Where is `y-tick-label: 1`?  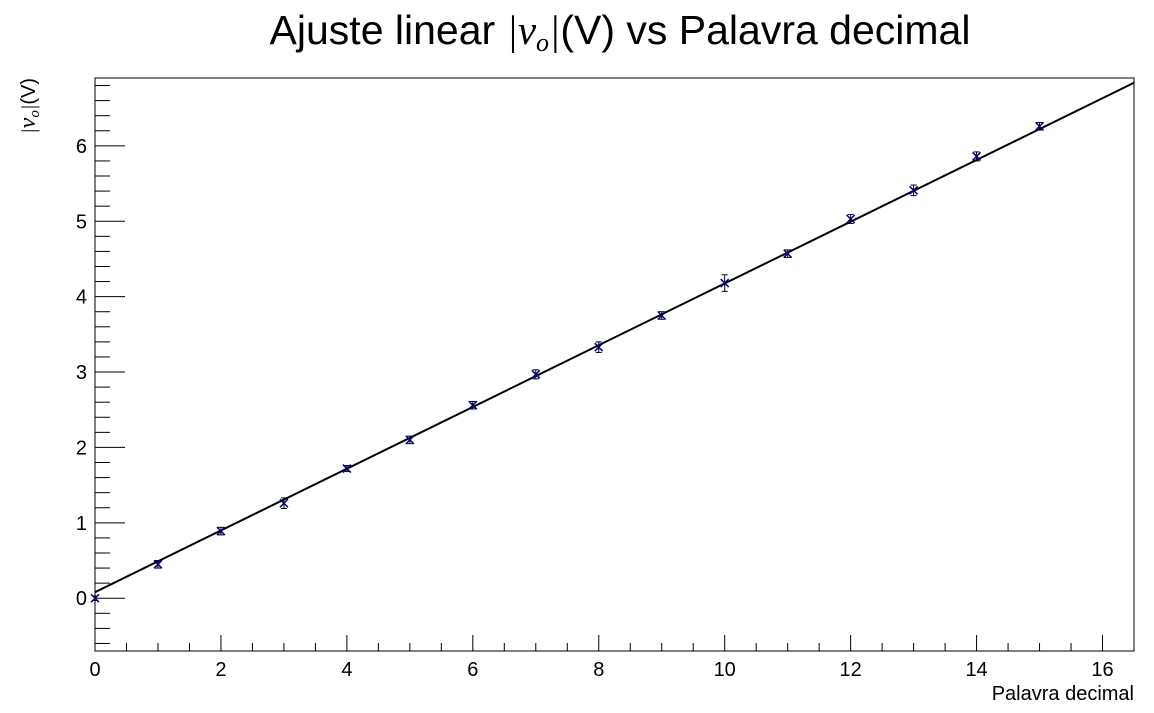
y-tick-label: 1 is located at coordinates (81, 524).